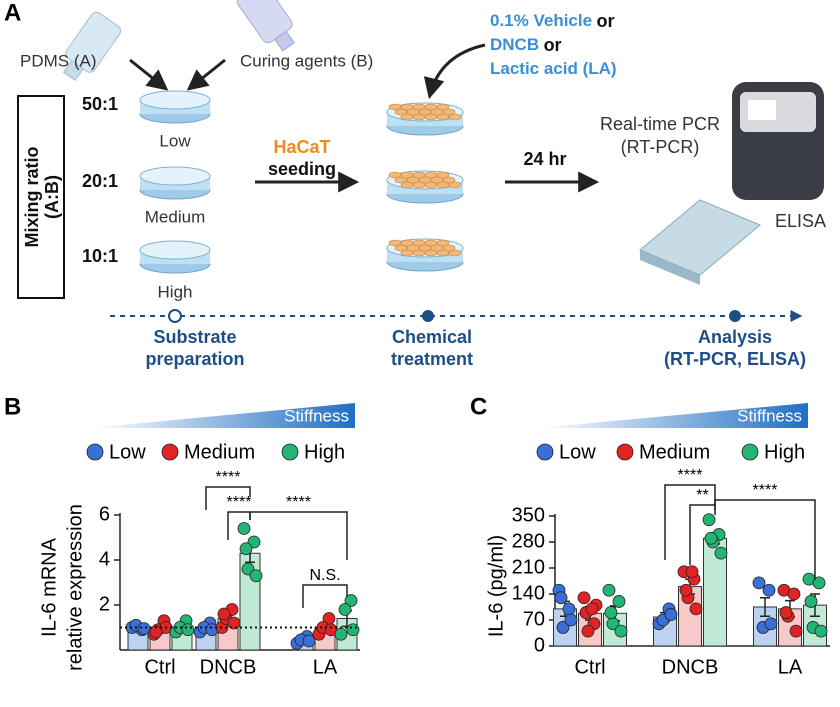  Describe the element at coordinates (735, 337) in the screenshot. I see `timeline-label: Analysis` at that location.